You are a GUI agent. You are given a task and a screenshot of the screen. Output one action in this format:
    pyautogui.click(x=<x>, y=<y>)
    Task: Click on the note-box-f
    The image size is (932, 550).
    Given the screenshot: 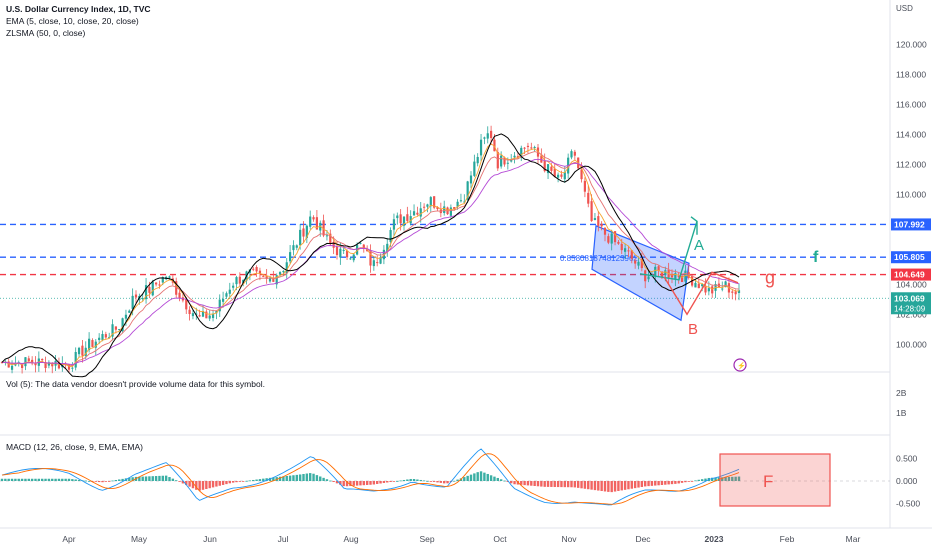 What is the action you would take?
    pyautogui.click(x=775, y=480)
    